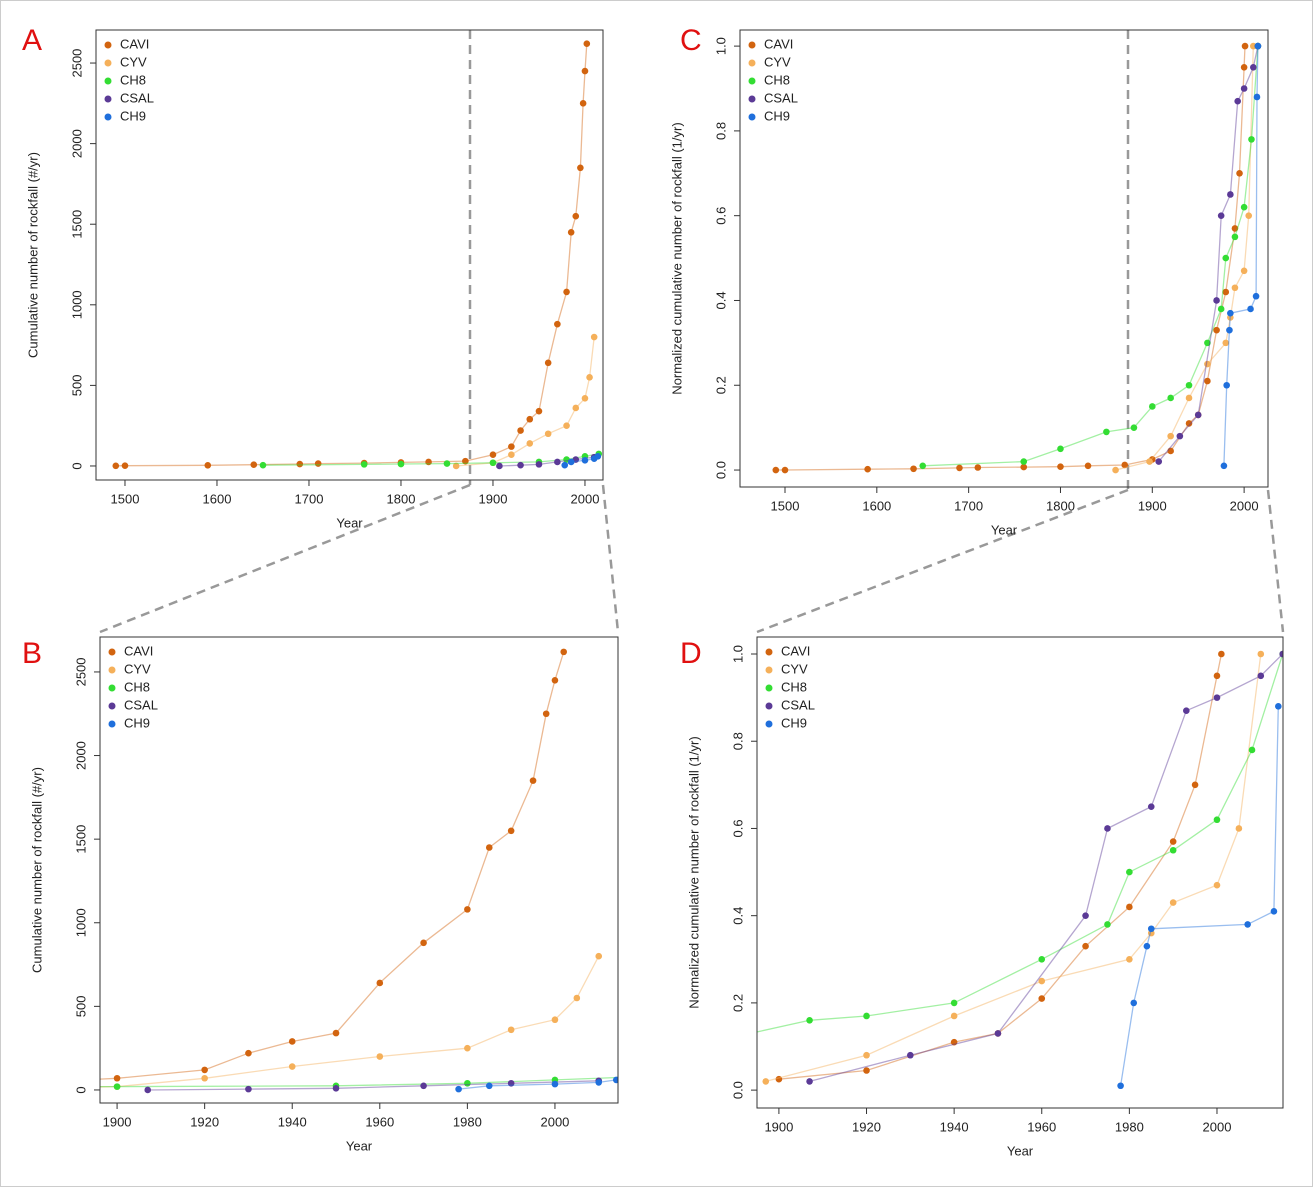 The height and width of the screenshot is (1187, 1313). What do you see at coordinates (80, 922) in the screenshot?
I see `y-tick-label: 1000` at bounding box center [80, 922].